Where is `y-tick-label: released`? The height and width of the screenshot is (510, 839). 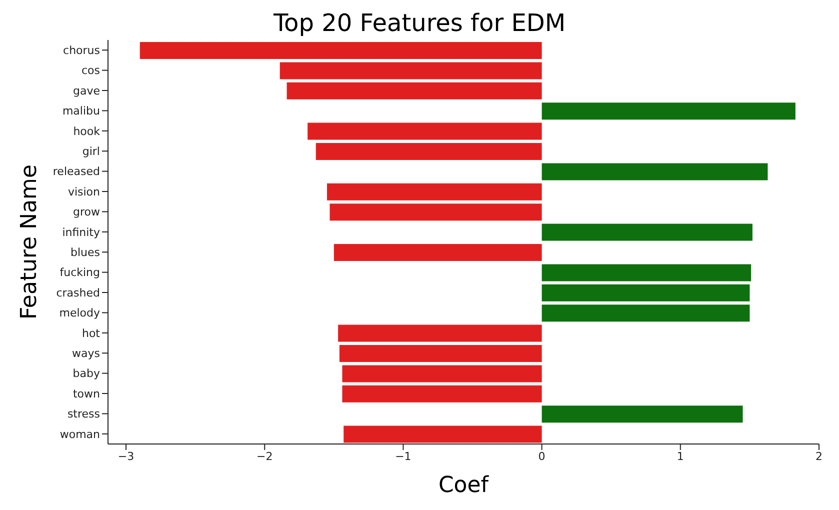 y-tick-label: released is located at coordinates (76, 171).